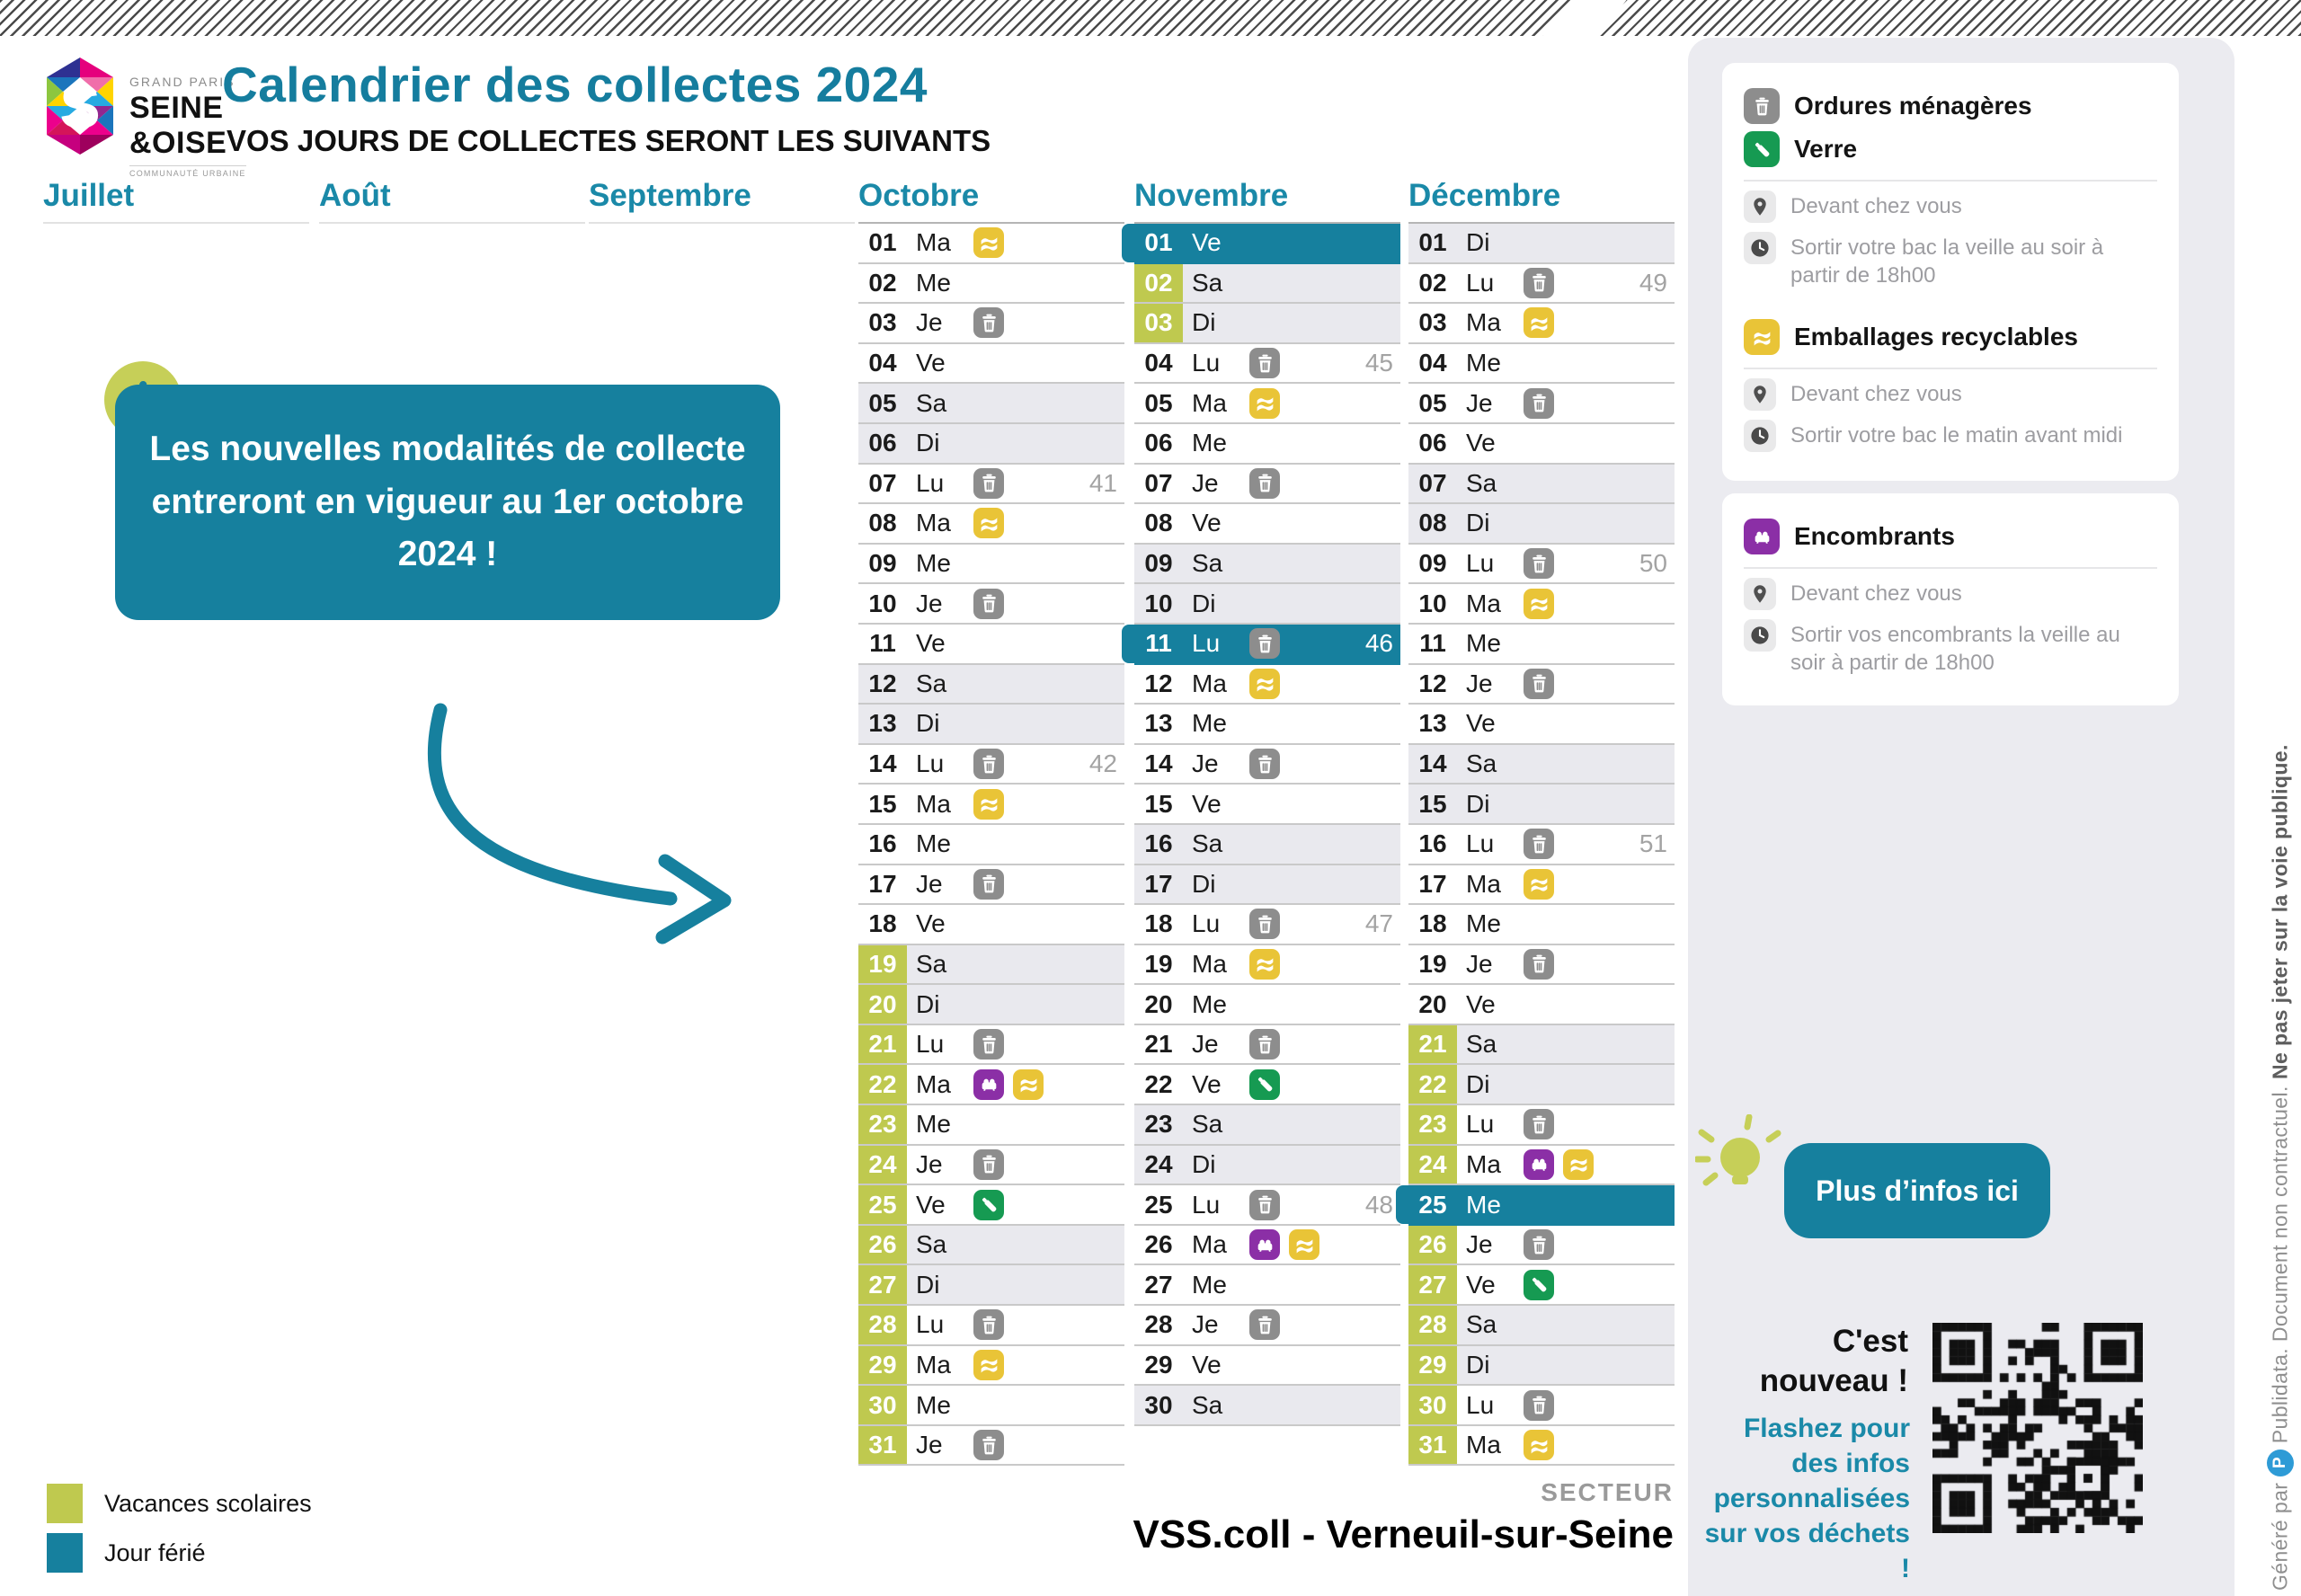 This screenshot has width=2301, height=1596. I want to click on day-row: 28 Je, so click(1267, 1326).